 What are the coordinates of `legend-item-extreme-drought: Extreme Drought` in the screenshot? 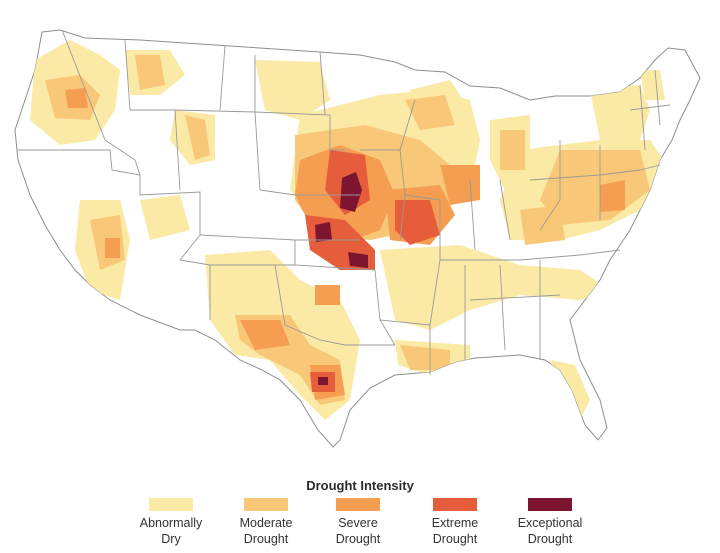 It's located at (455, 522).